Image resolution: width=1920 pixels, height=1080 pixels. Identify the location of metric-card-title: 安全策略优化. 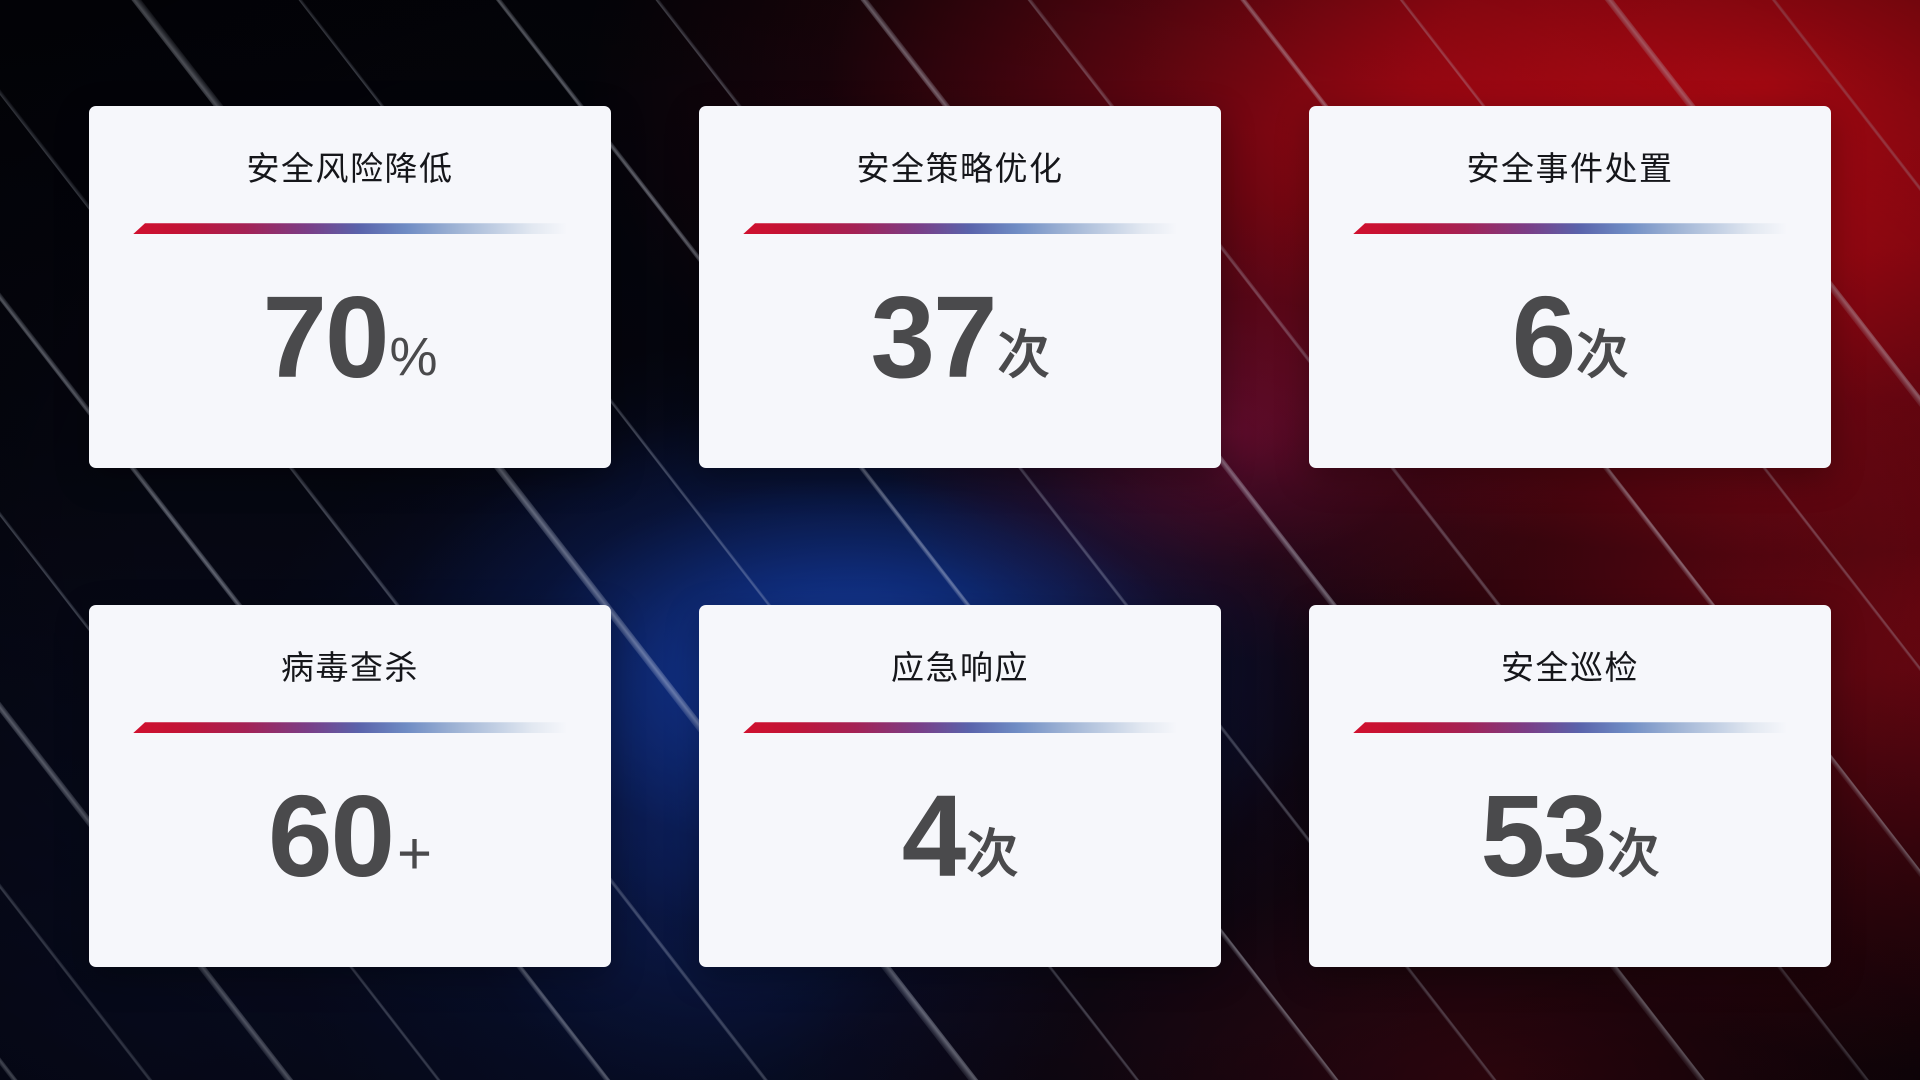
(960, 168).